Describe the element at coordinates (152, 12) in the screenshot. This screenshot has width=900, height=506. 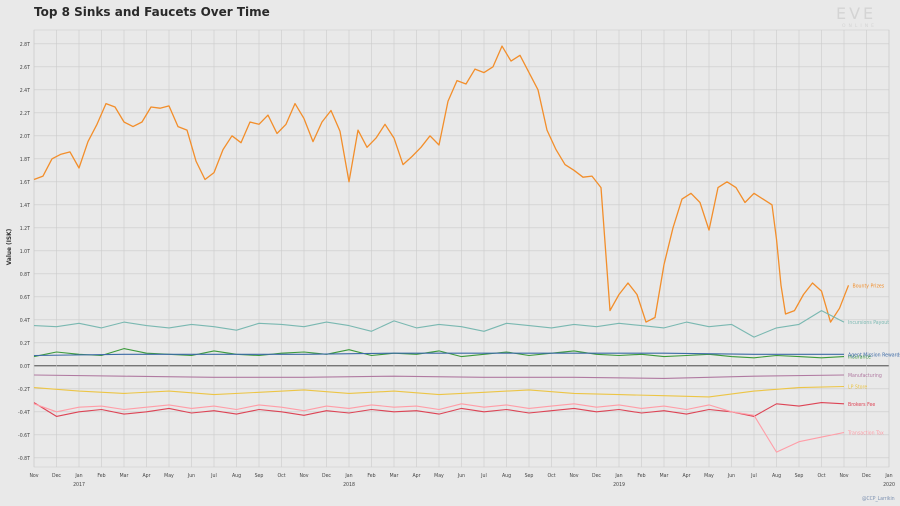
I see `chart-title: Top 8 Sinks and Faucets Over Time` at that location.